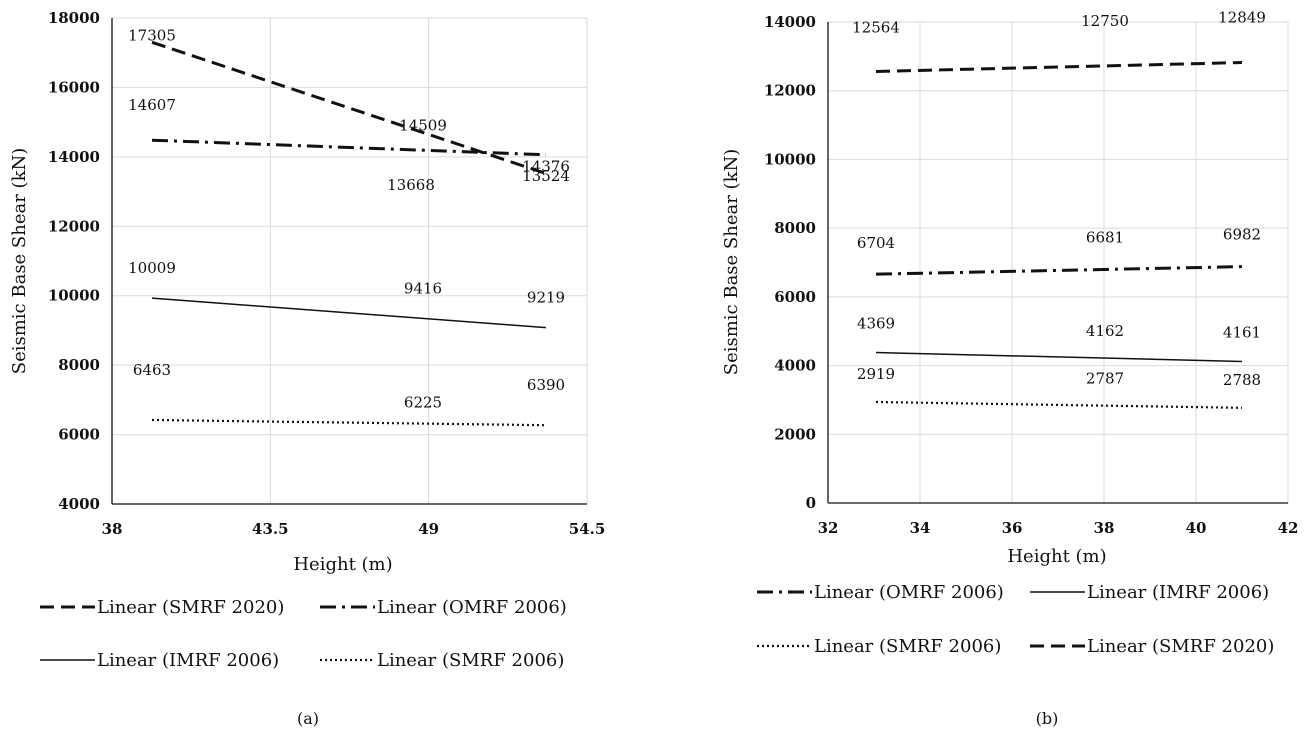 Image resolution: width=1307 pixels, height=732 pixels. I want to click on chart-caption: (a), so click(308, 718).